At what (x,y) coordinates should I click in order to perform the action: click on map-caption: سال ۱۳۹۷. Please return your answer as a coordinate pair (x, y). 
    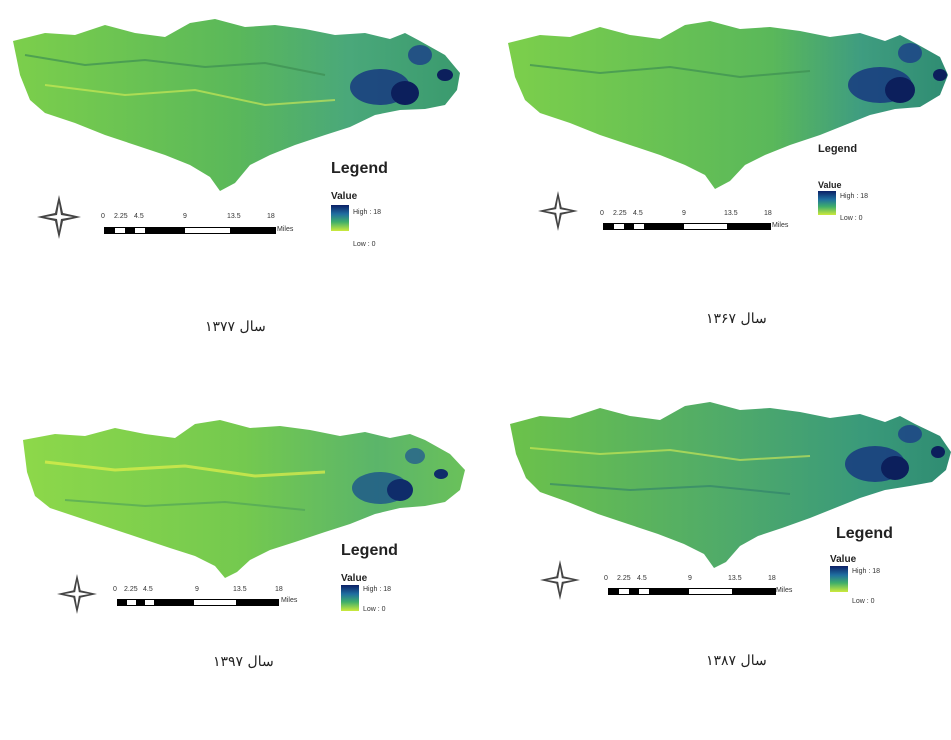
    Looking at the image, I should click on (243, 662).